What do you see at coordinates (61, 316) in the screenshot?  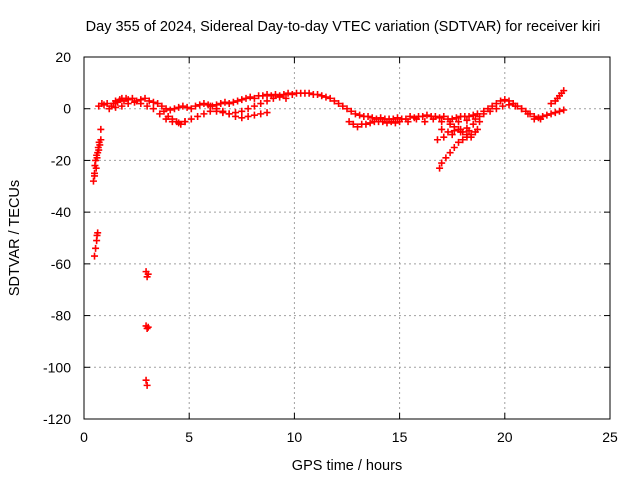 I see `y-tick-label: -80` at bounding box center [61, 316].